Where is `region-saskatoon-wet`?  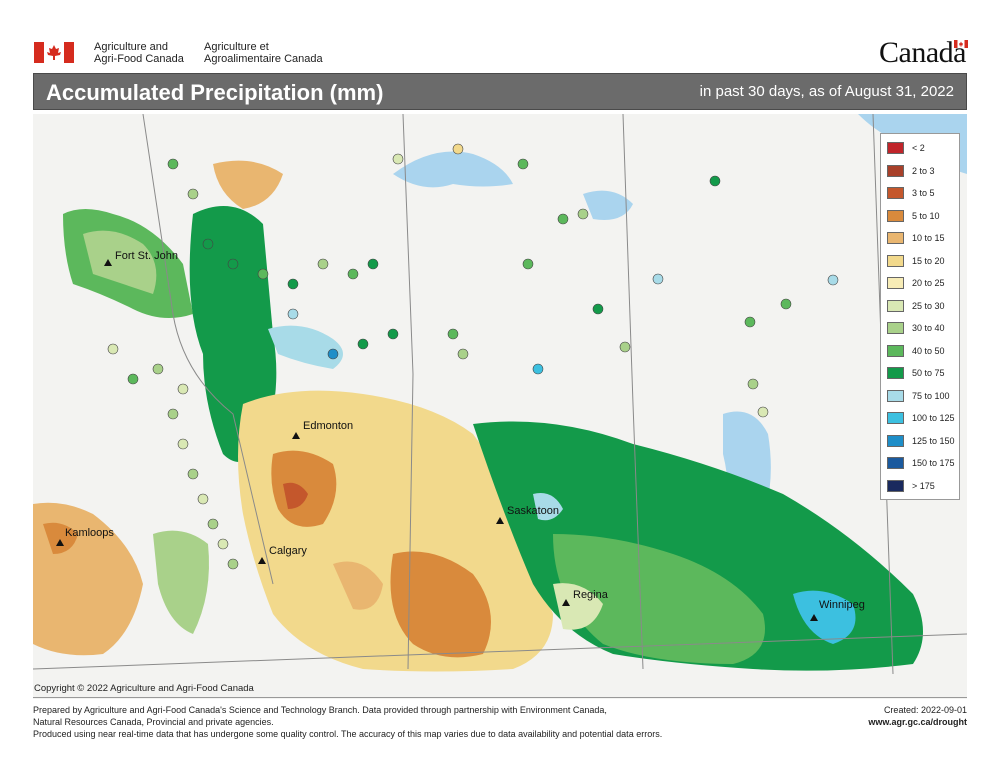
region-saskatoon-wet is located at coordinates (548, 507).